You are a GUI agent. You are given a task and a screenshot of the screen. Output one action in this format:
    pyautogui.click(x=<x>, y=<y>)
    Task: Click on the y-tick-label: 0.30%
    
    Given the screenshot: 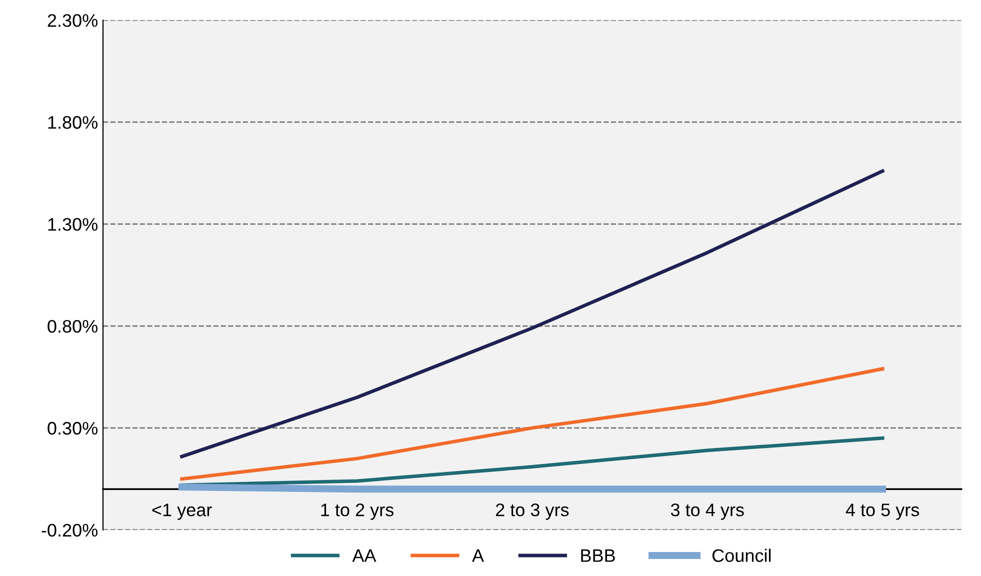 What is the action you would take?
    pyautogui.click(x=73, y=428)
    